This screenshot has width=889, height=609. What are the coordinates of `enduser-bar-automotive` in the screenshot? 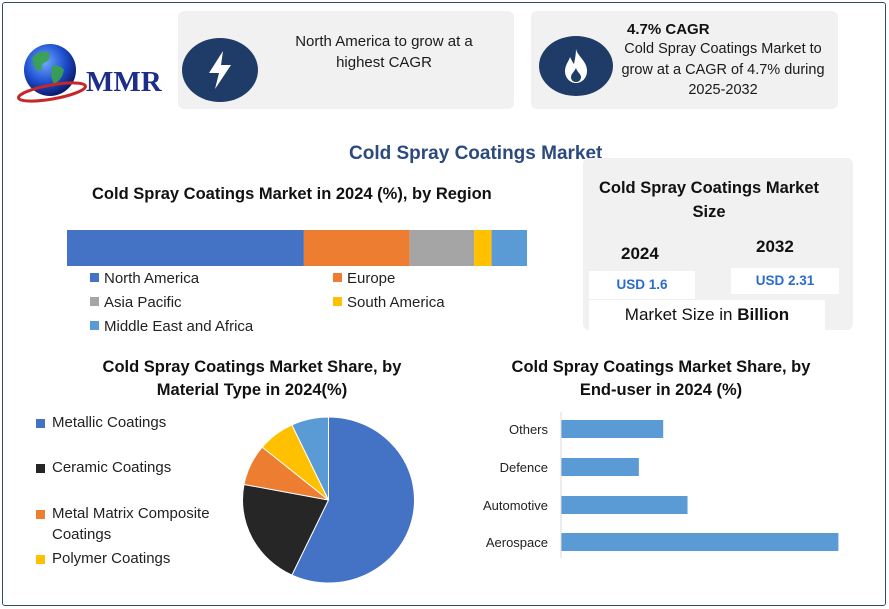 It's located at (624, 505).